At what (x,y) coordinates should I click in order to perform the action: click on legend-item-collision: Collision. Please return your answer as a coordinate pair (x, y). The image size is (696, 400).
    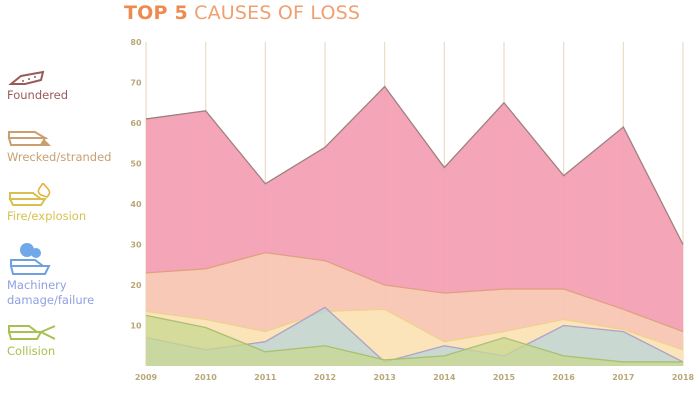
    Looking at the image, I should click on (67, 340).